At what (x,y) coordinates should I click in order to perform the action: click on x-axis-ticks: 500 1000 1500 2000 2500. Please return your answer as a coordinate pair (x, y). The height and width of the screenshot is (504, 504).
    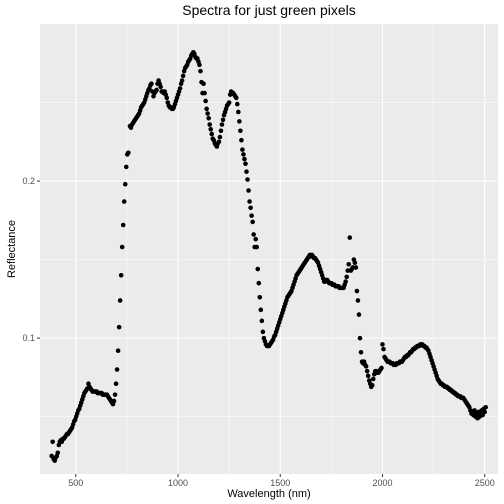
    Looking at the image, I should click on (281, 481).